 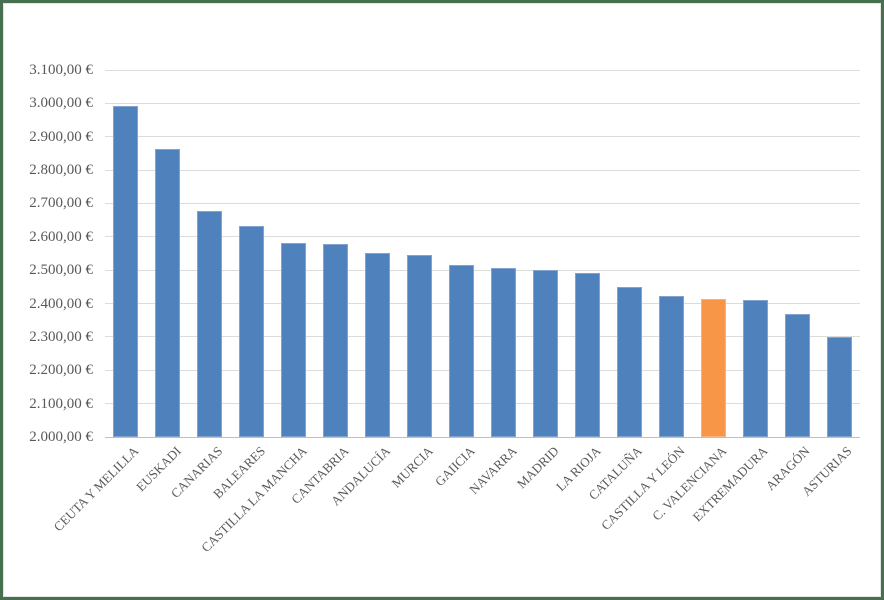 I want to click on y-tick-label: 2.200,00 €, so click(x=61, y=370).